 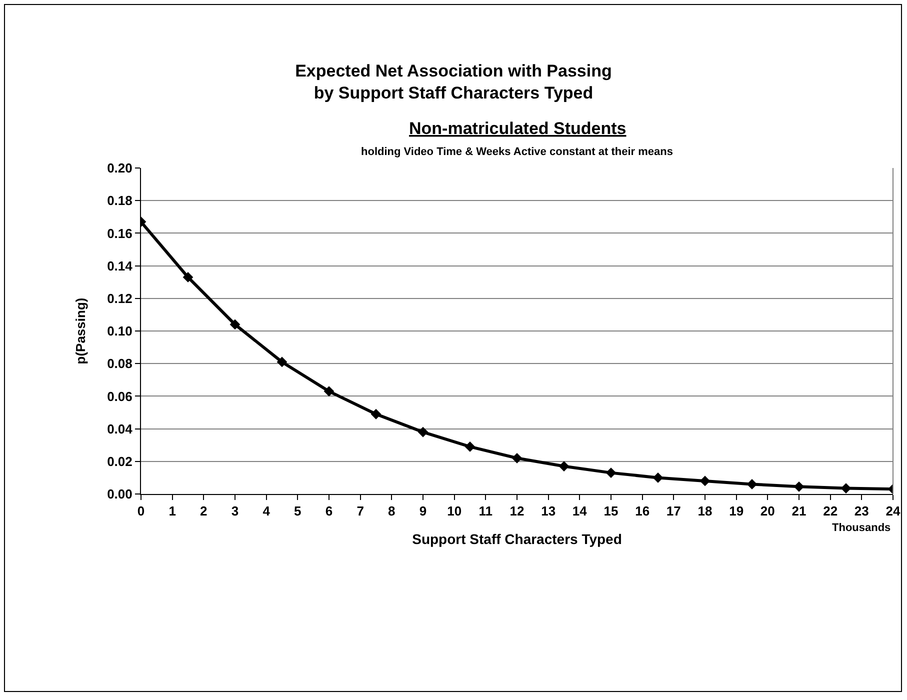 I want to click on y-tick-label: 0.12, so click(x=119, y=298).